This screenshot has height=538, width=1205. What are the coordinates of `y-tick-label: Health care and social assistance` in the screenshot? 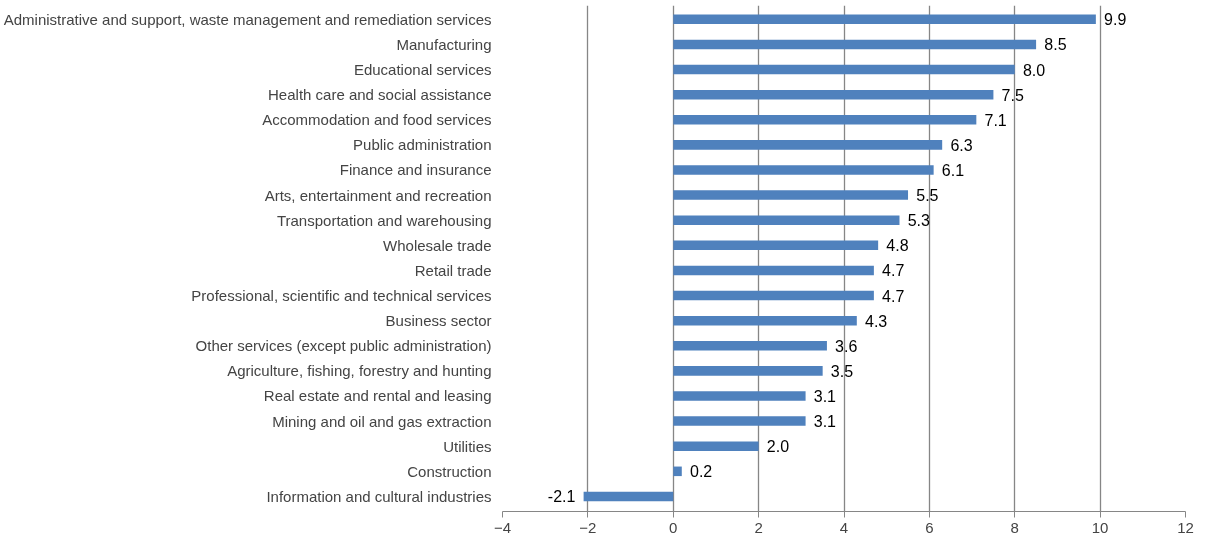 It's located at (380, 95).